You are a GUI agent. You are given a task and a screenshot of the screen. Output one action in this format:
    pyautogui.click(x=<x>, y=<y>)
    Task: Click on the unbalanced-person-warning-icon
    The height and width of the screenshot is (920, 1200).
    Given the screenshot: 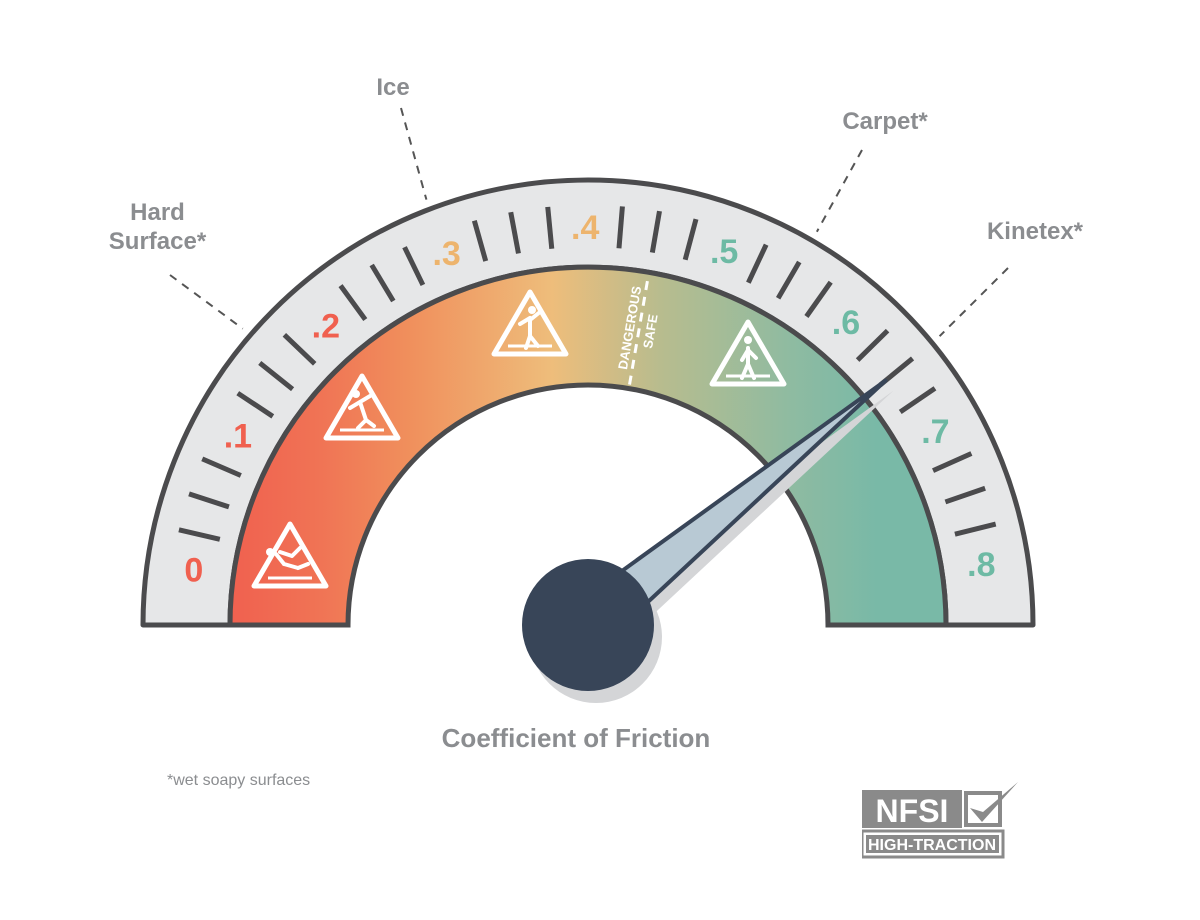 What is the action you would take?
    pyautogui.click(x=530, y=323)
    